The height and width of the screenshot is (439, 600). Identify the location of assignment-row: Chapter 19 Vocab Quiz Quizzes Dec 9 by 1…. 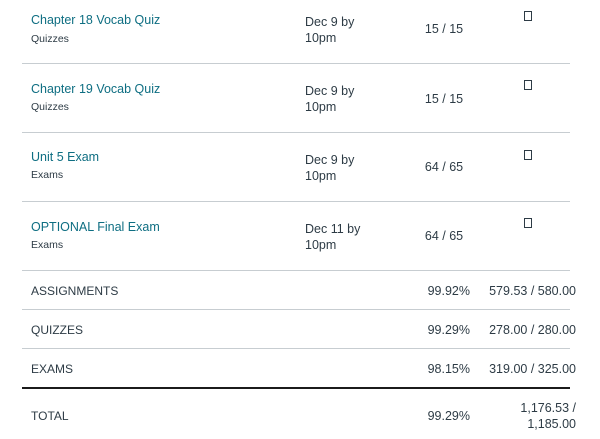
(296, 98).